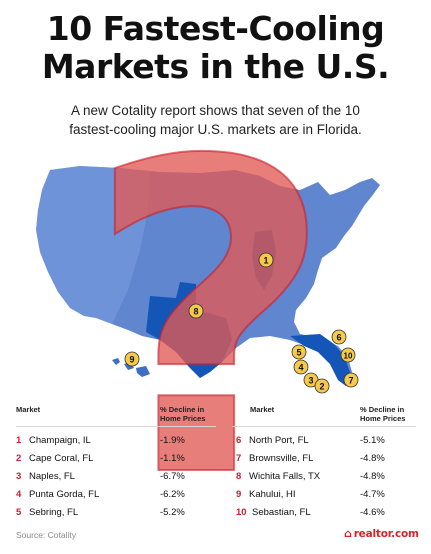  I want to click on table-header-market-left: Market, so click(28, 409).